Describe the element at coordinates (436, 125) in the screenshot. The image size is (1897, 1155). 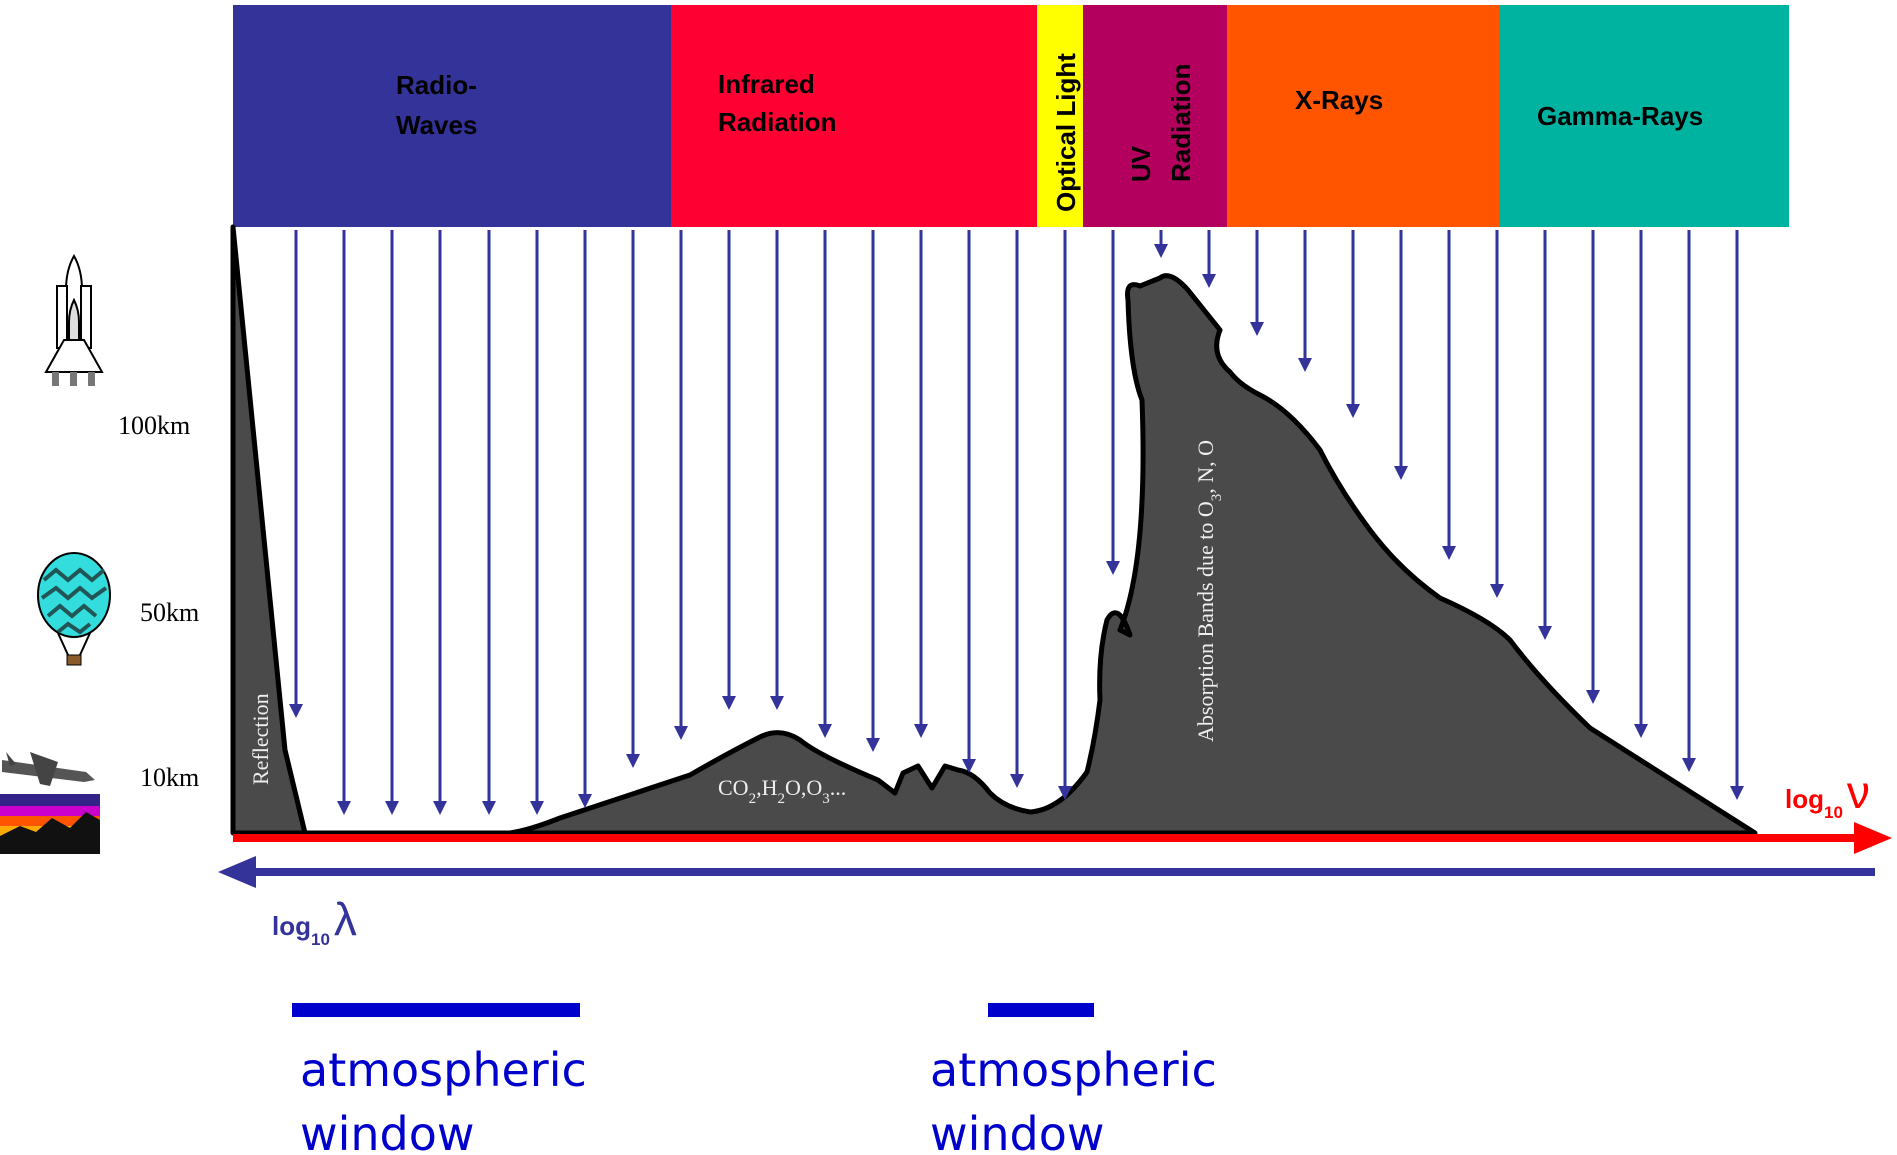
I see `band-radio-label-2: Waves` at that location.